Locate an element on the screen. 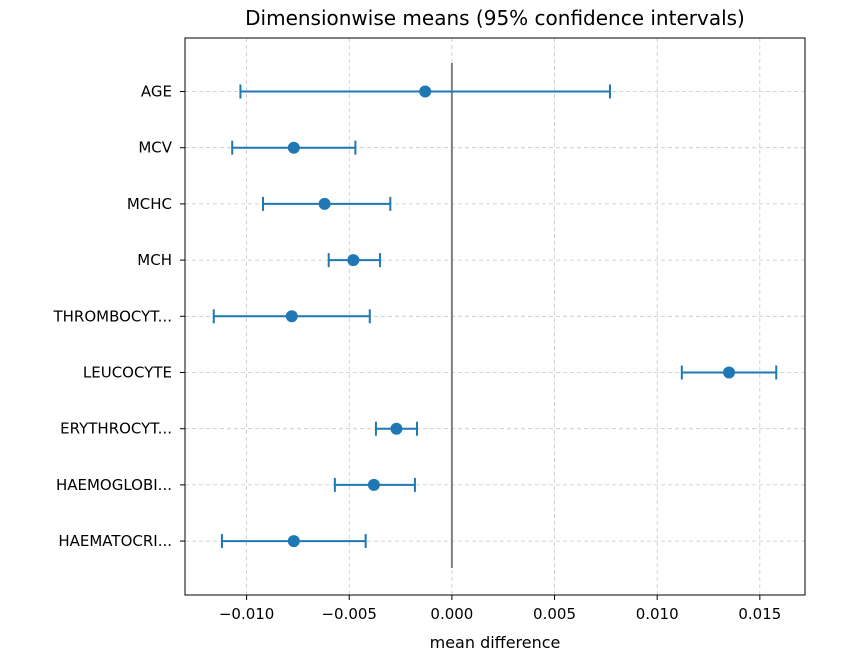 This screenshot has height=657, width=853. errorbar-mchc is located at coordinates (327, 203).